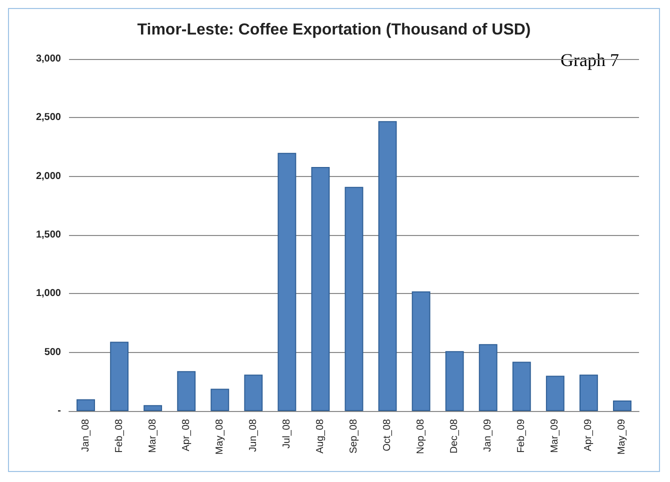  What do you see at coordinates (354, 436) in the screenshot?
I see `x-tick-label: Sep_08` at bounding box center [354, 436].